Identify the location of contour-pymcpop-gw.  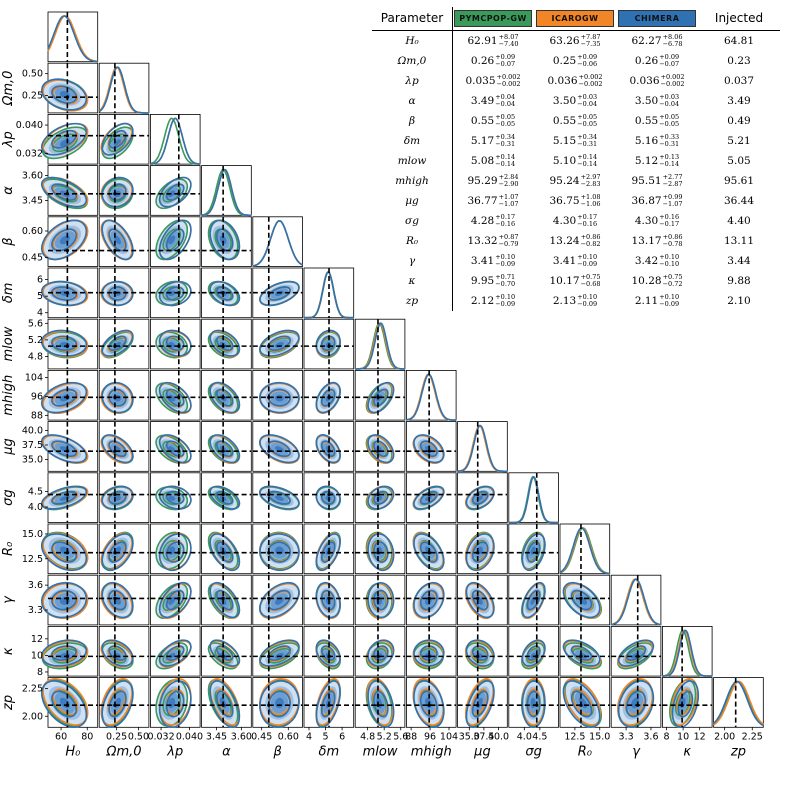
(172, 345).